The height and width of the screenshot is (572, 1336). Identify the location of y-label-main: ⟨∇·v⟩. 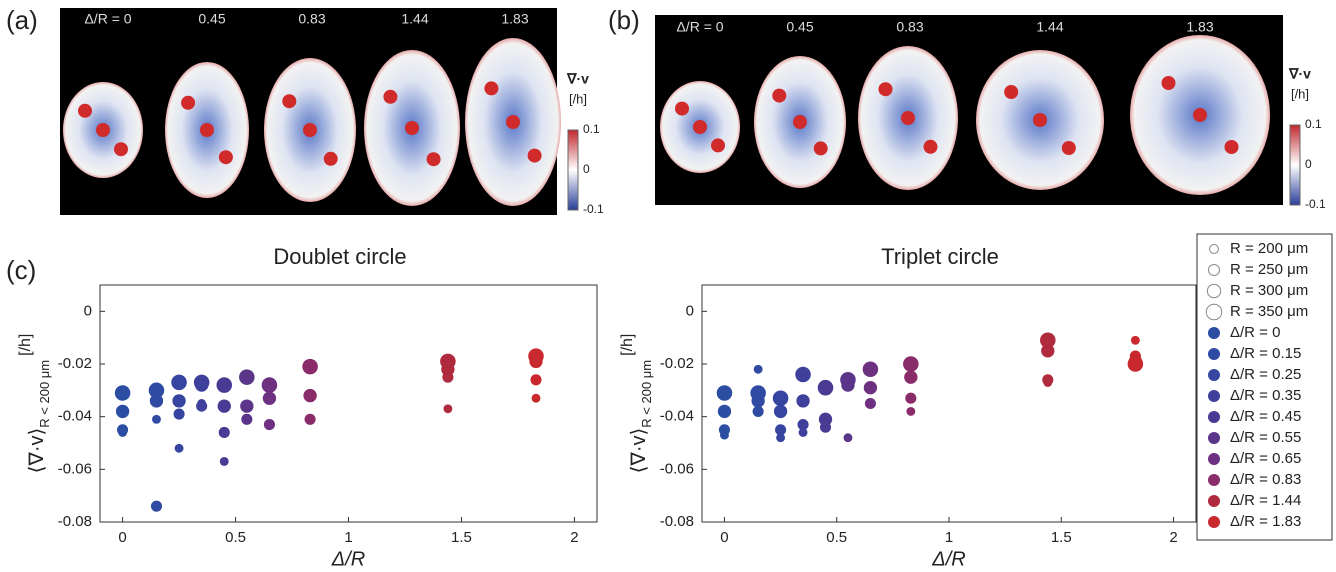
(37, 451).